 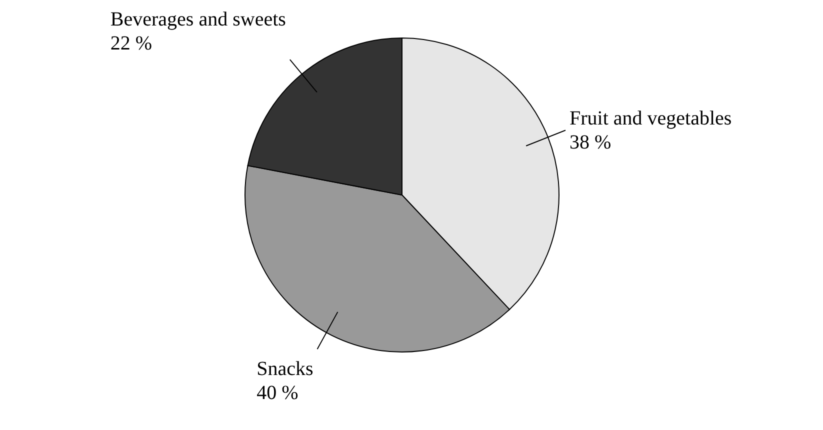 I want to click on data-label: 40 %, so click(x=277, y=393).